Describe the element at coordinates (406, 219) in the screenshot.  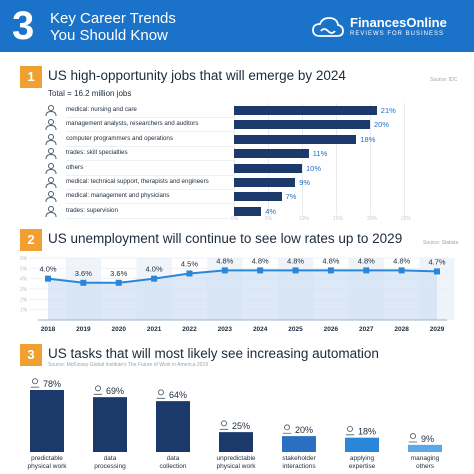
I see `x-tick-label: 25%` at that location.